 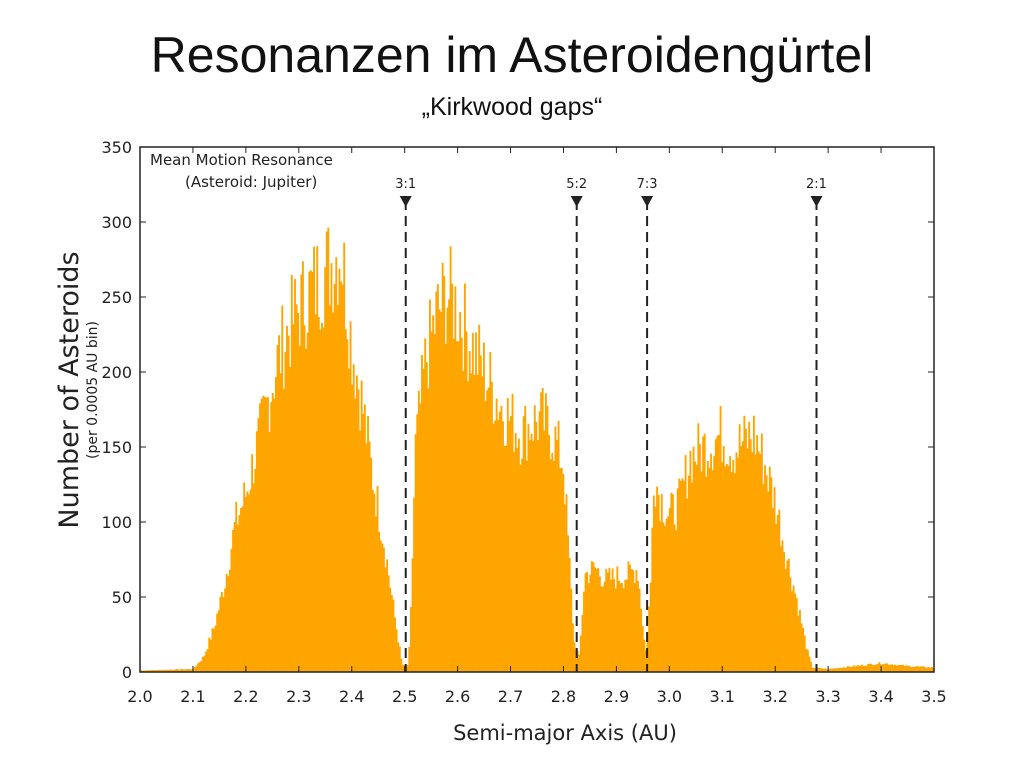 What do you see at coordinates (298, 696) in the screenshot?
I see `x-tick-label: 2.3` at bounding box center [298, 696].